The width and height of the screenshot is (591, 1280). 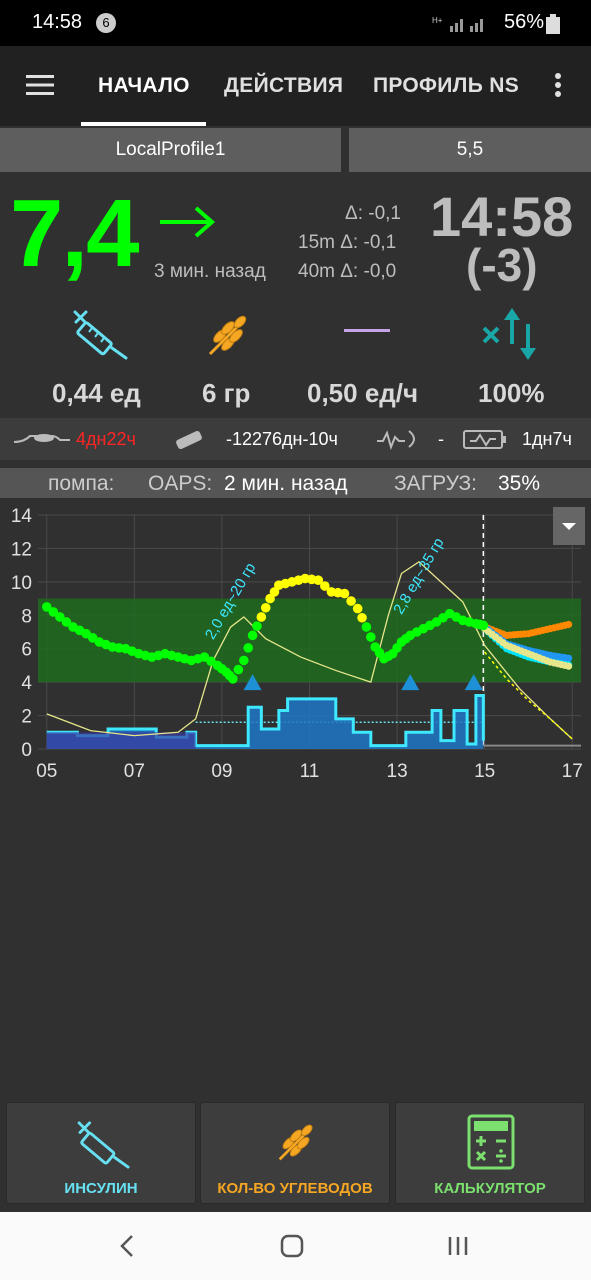 I want to click on iob-value: 0,44 ед, so click(x=96, y=393).